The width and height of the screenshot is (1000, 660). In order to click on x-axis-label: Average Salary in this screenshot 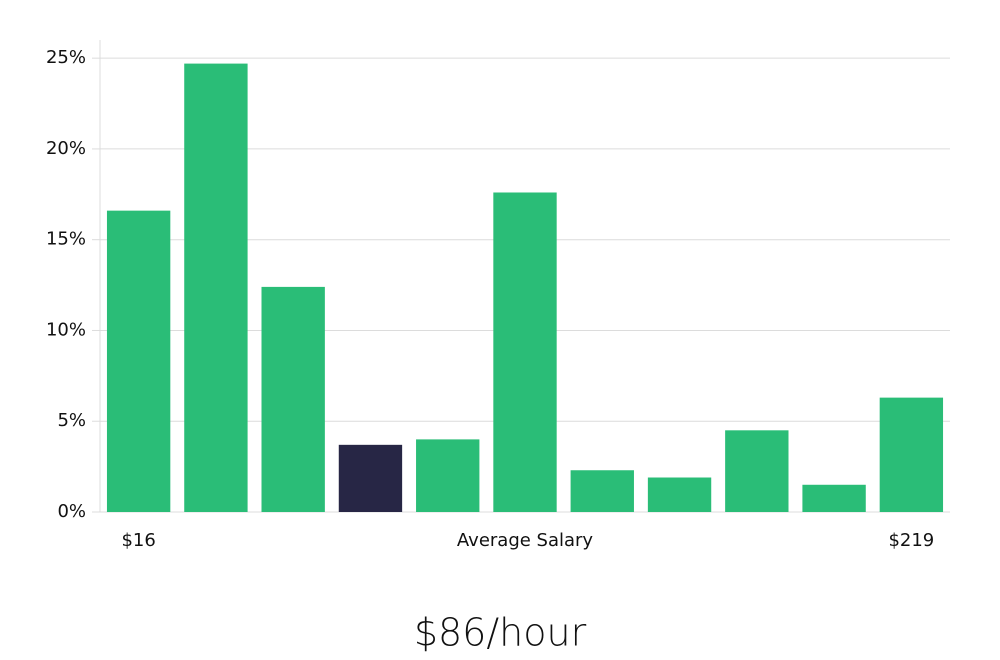, I will do `click(525, 540)`.